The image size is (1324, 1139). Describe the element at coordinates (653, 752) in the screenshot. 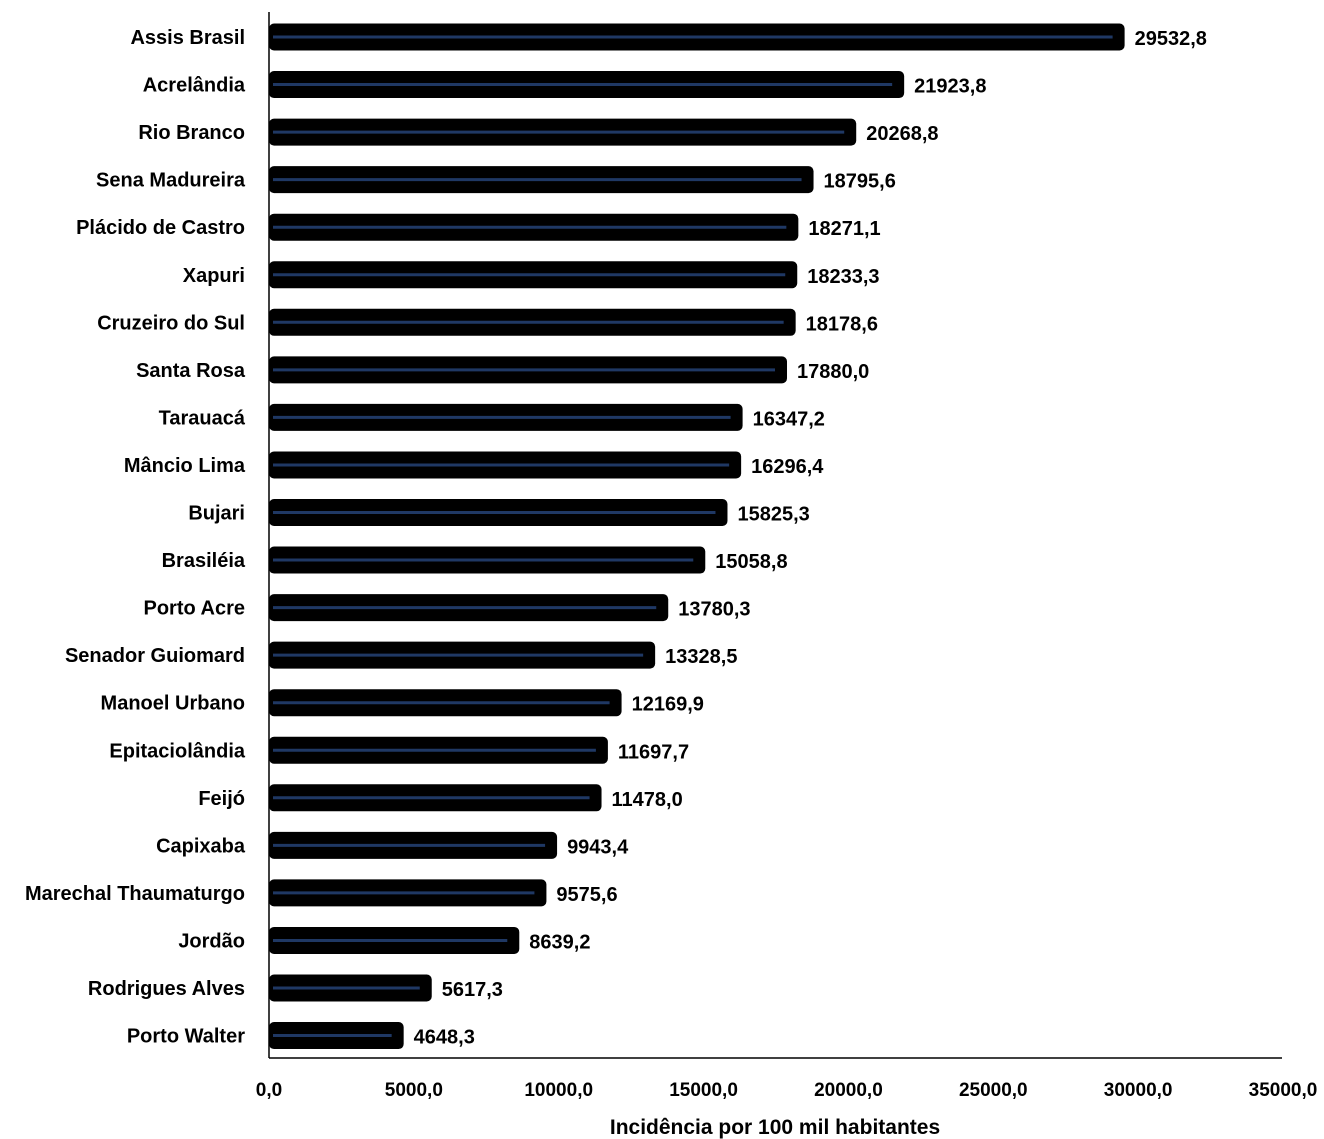

I see `data-label: 11697,7` at that location.